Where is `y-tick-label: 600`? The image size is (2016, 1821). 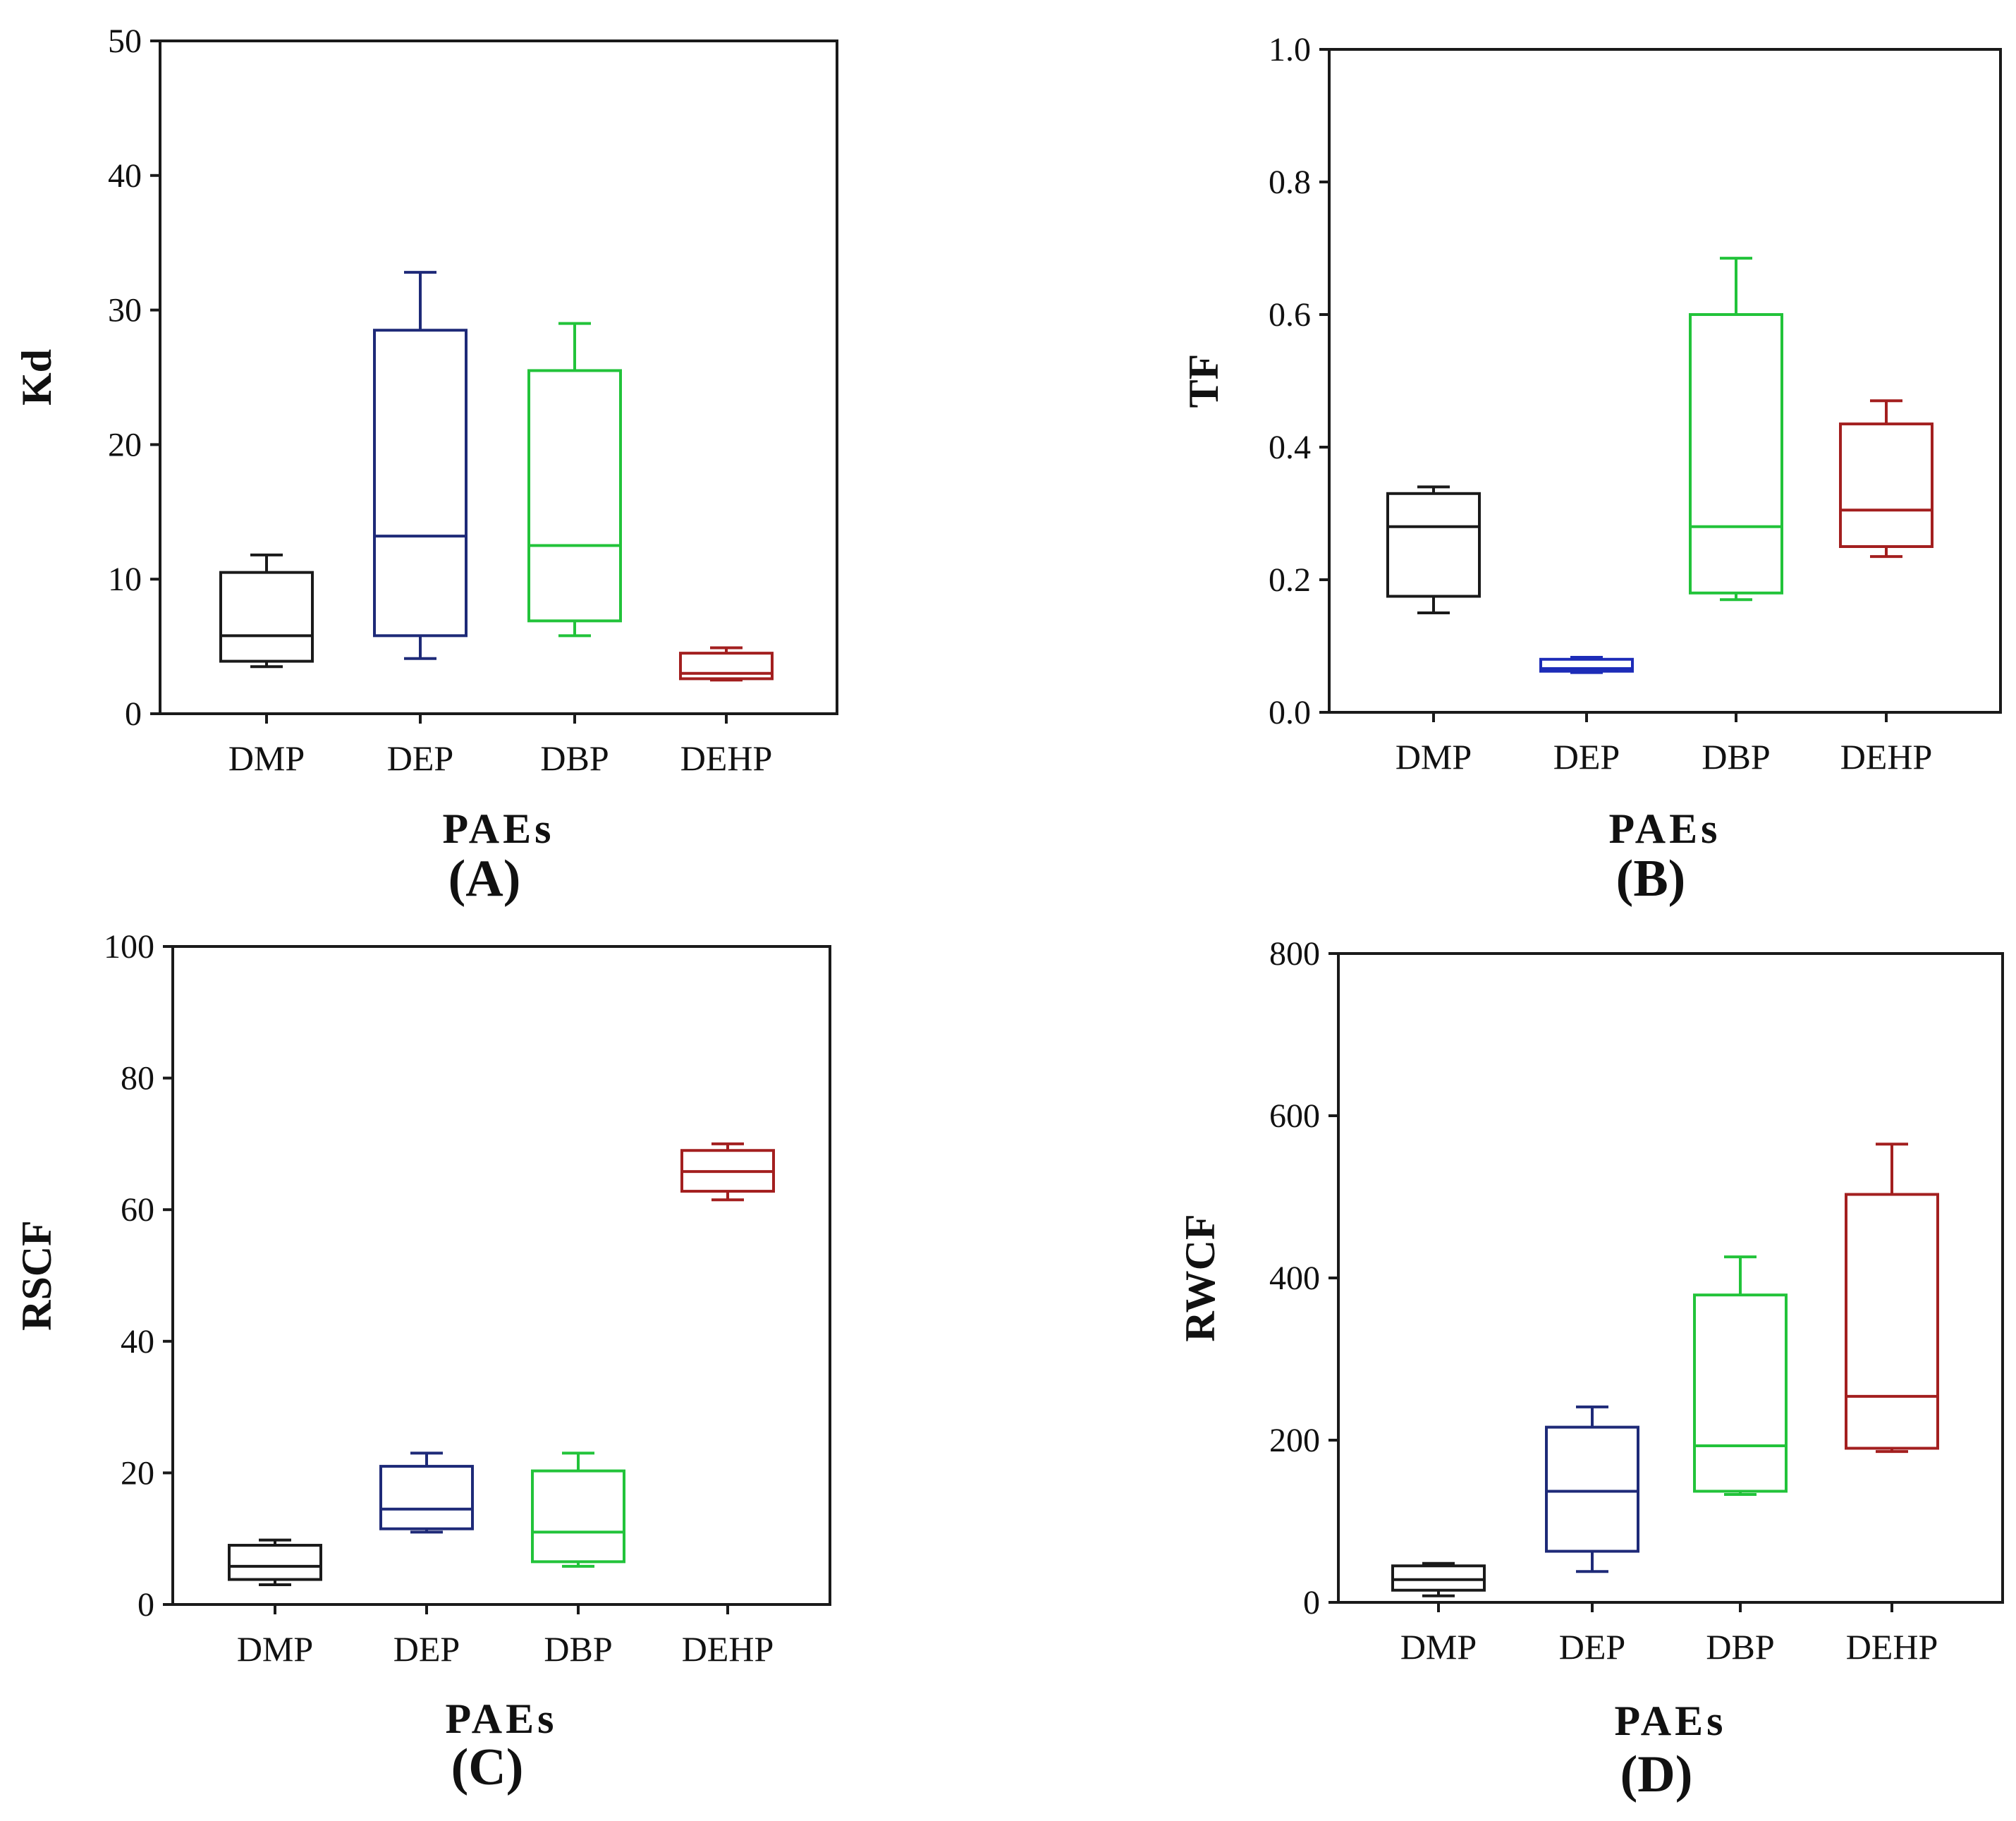 y-tick-label: 600 is located at coordinates (1294, 1116).